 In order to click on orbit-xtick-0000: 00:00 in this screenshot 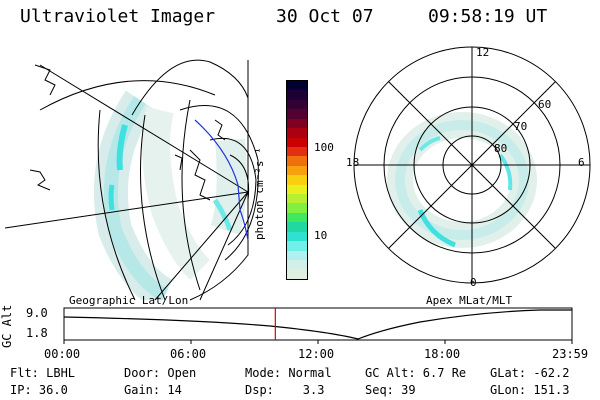, I will do `click(62, 354)`.